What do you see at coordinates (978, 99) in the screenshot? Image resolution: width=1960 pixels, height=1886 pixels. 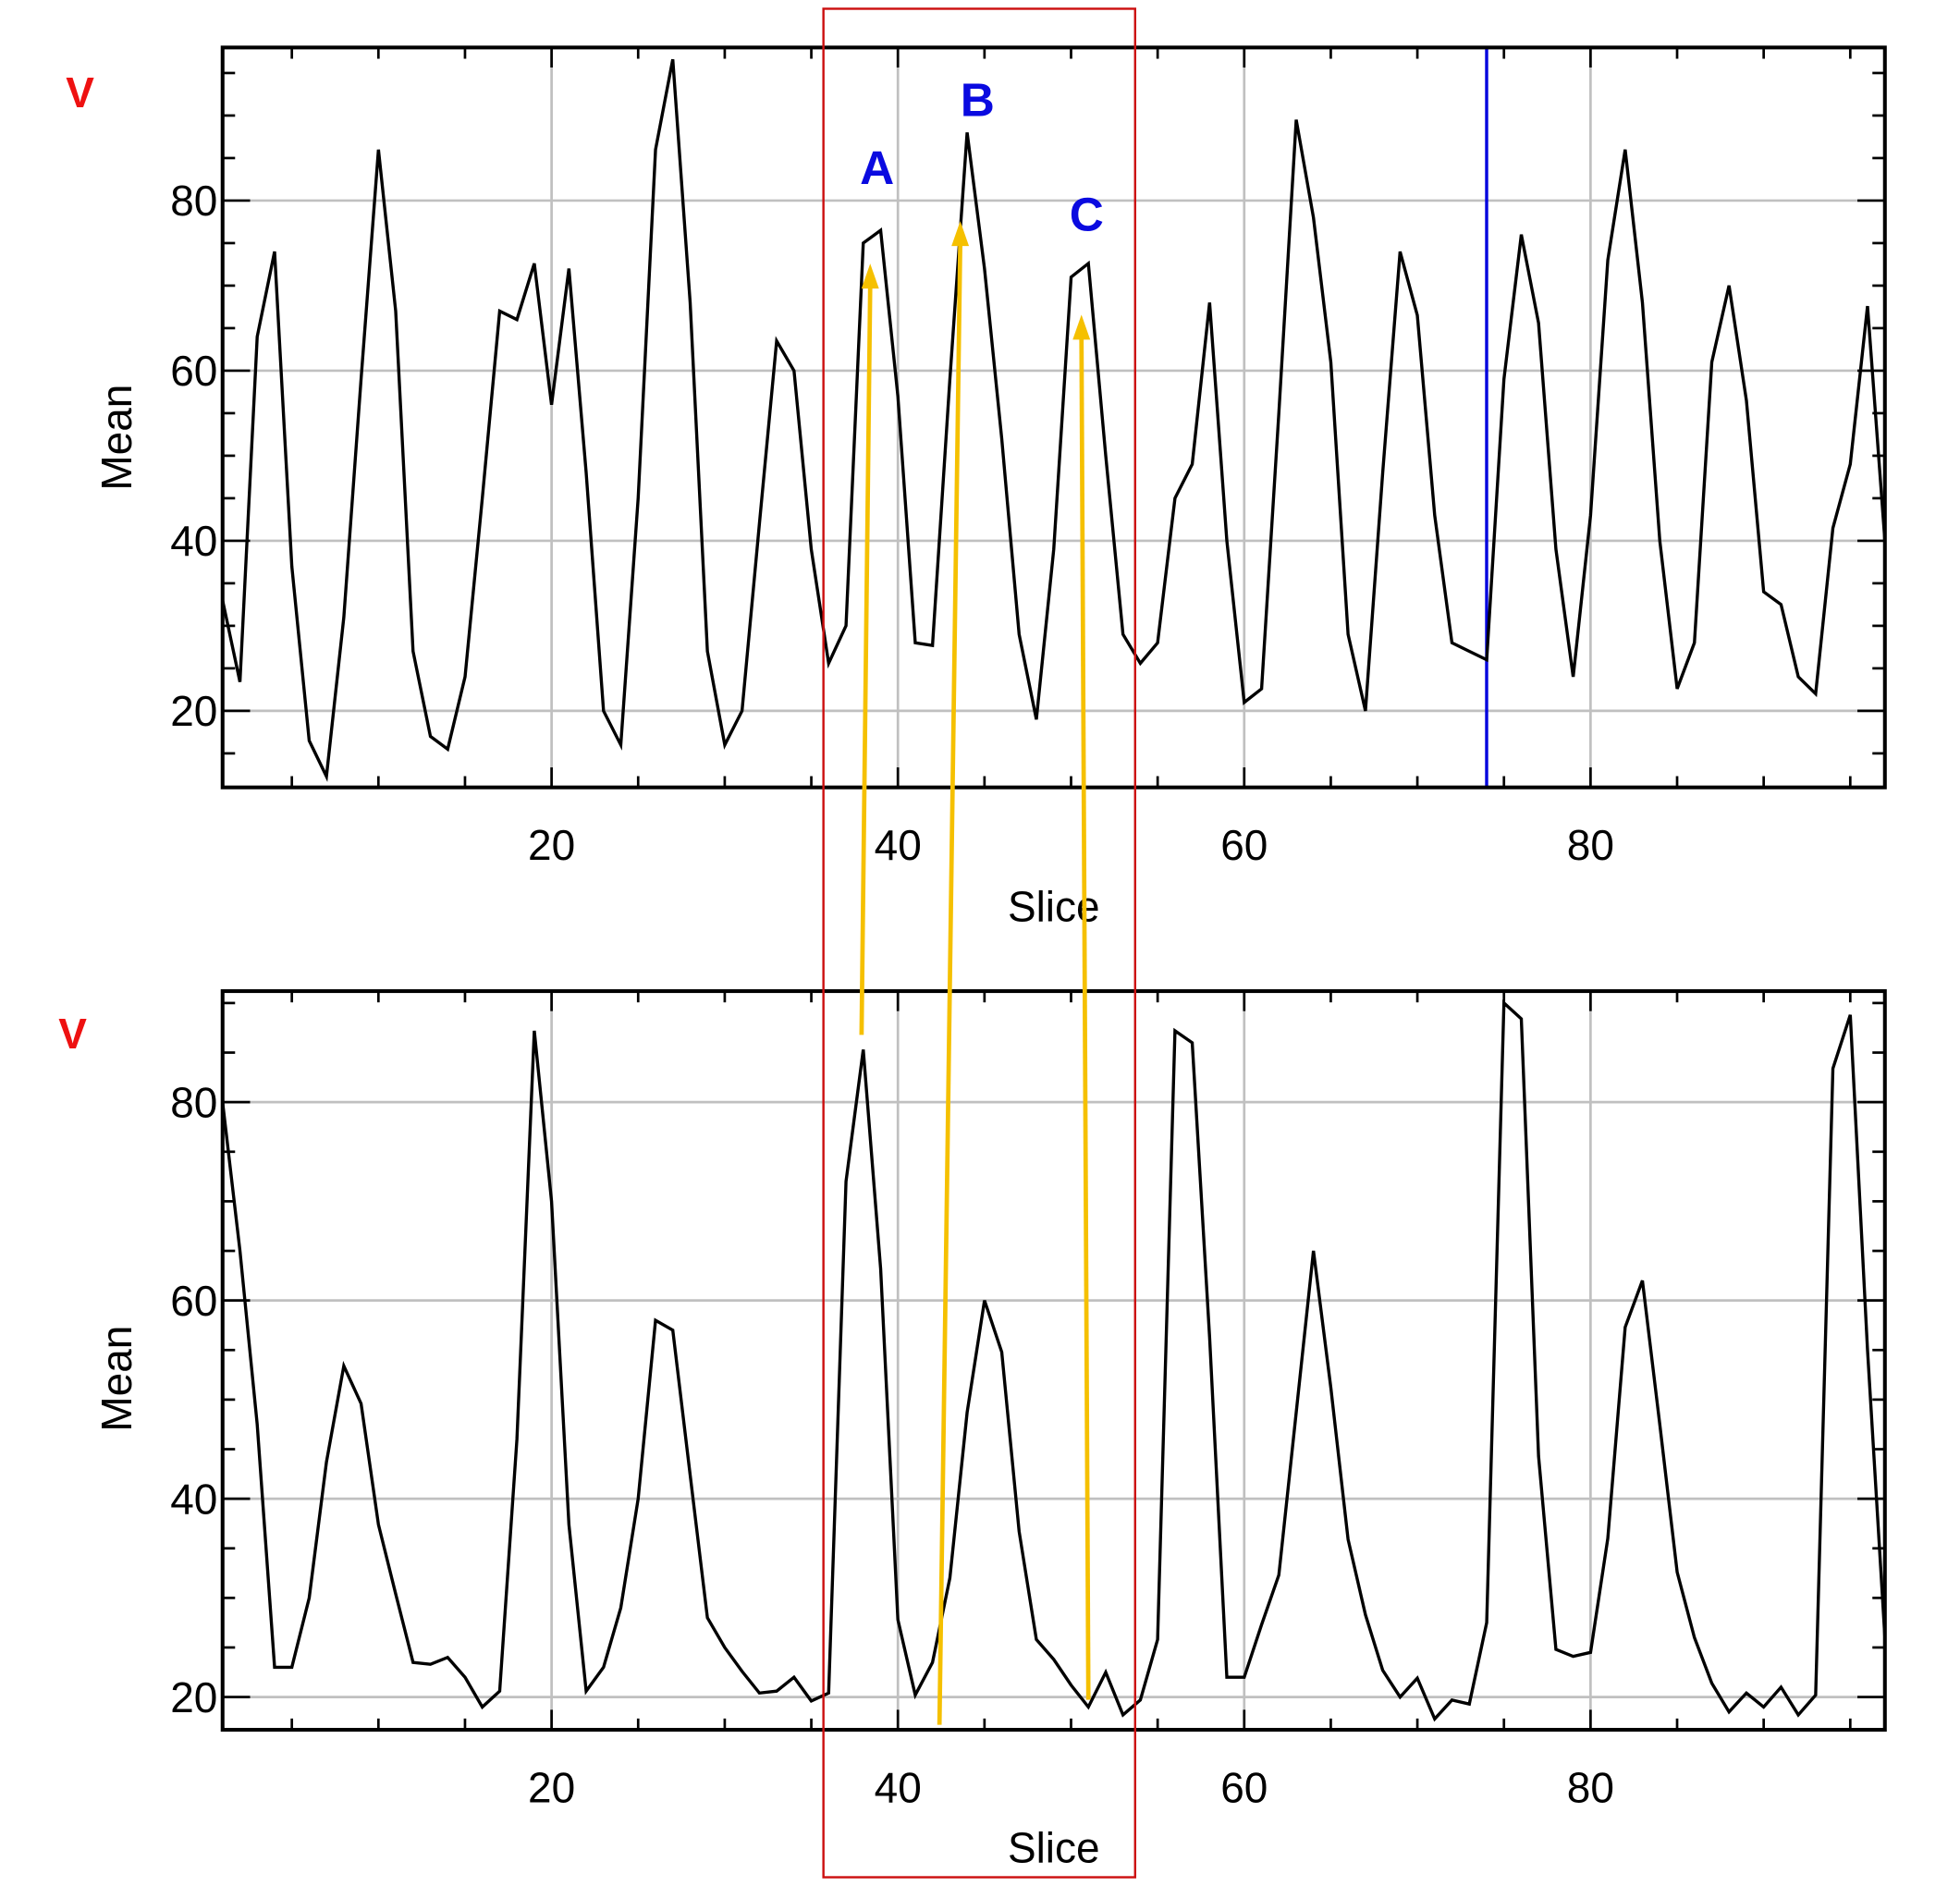 I see `annotation-label-b: B` at bounding box center [978, 99].